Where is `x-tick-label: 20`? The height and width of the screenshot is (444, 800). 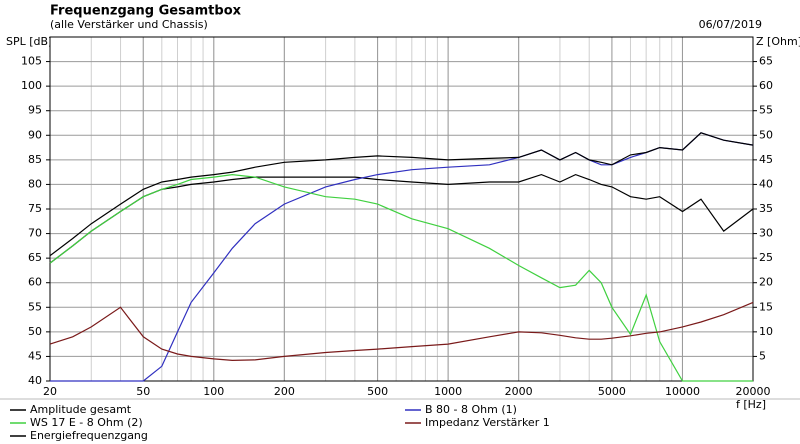 x-tick-label: 20 is located at coordinates (50, 391).